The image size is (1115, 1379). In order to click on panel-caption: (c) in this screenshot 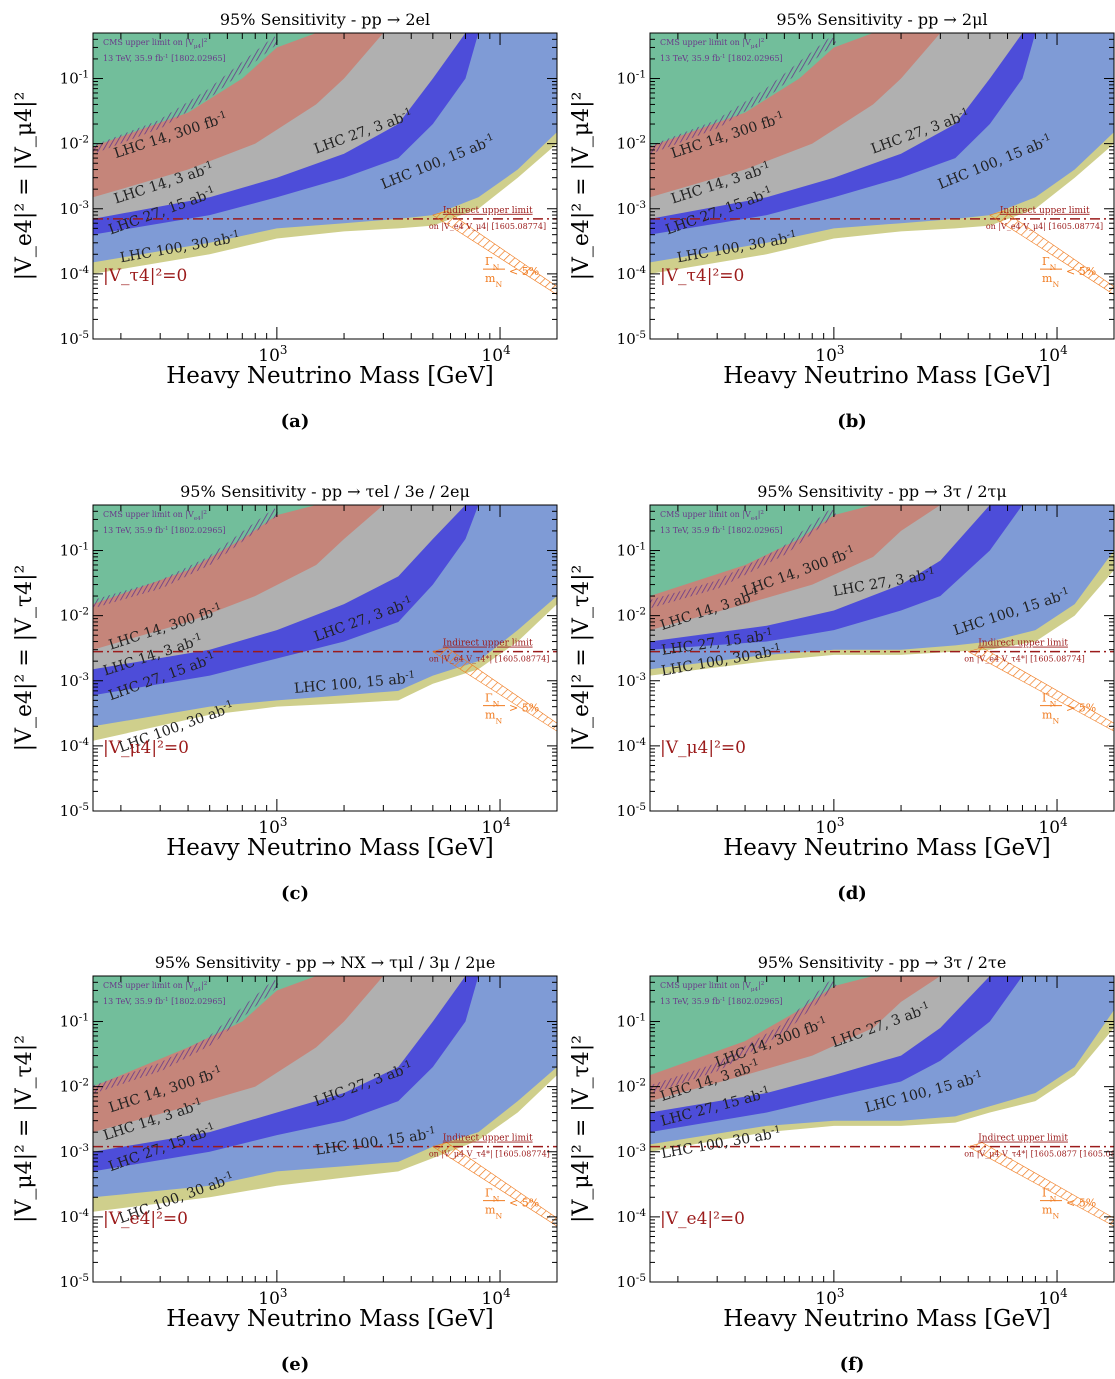, I will do `click(295, 893)`.